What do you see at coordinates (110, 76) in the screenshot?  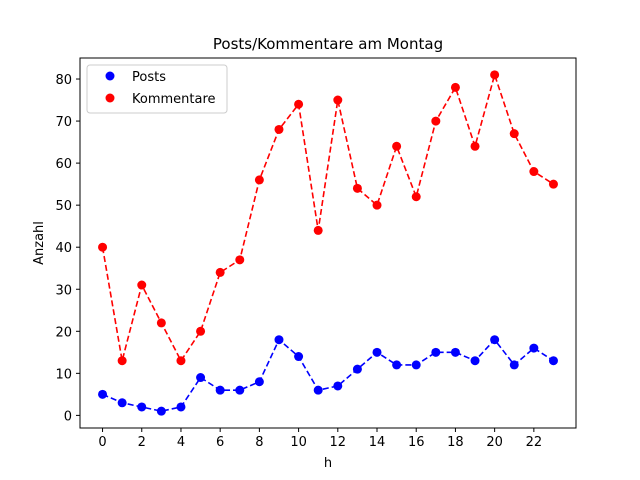 I see `legend-marker-posts` at bounding box center [110, 76].